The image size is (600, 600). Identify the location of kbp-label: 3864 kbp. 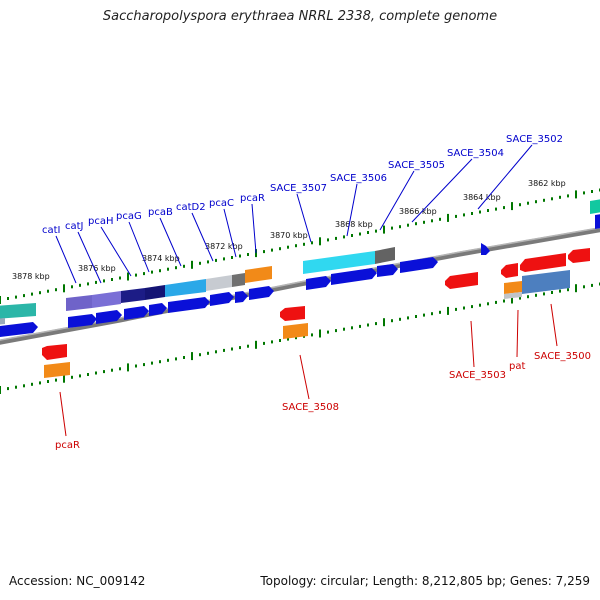
(482, 197).